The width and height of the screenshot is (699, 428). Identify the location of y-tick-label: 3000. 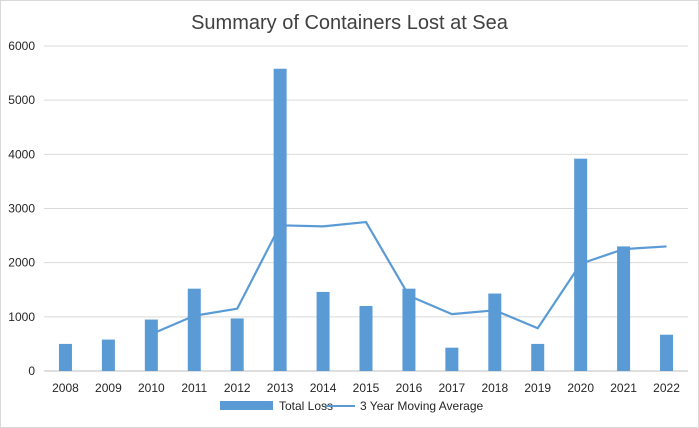
(21, 209).